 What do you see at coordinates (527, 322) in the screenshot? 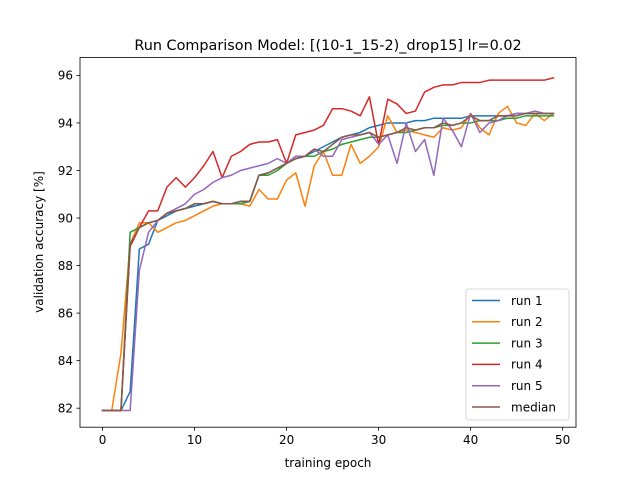
I see `legend-label-1: run 2` at bounding box center [527, 322].